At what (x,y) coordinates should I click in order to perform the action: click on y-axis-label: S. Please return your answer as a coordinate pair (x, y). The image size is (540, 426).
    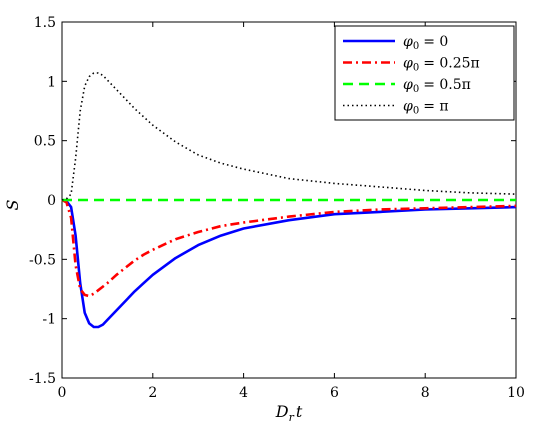
    Looking at the image, I should click on (12, 204).